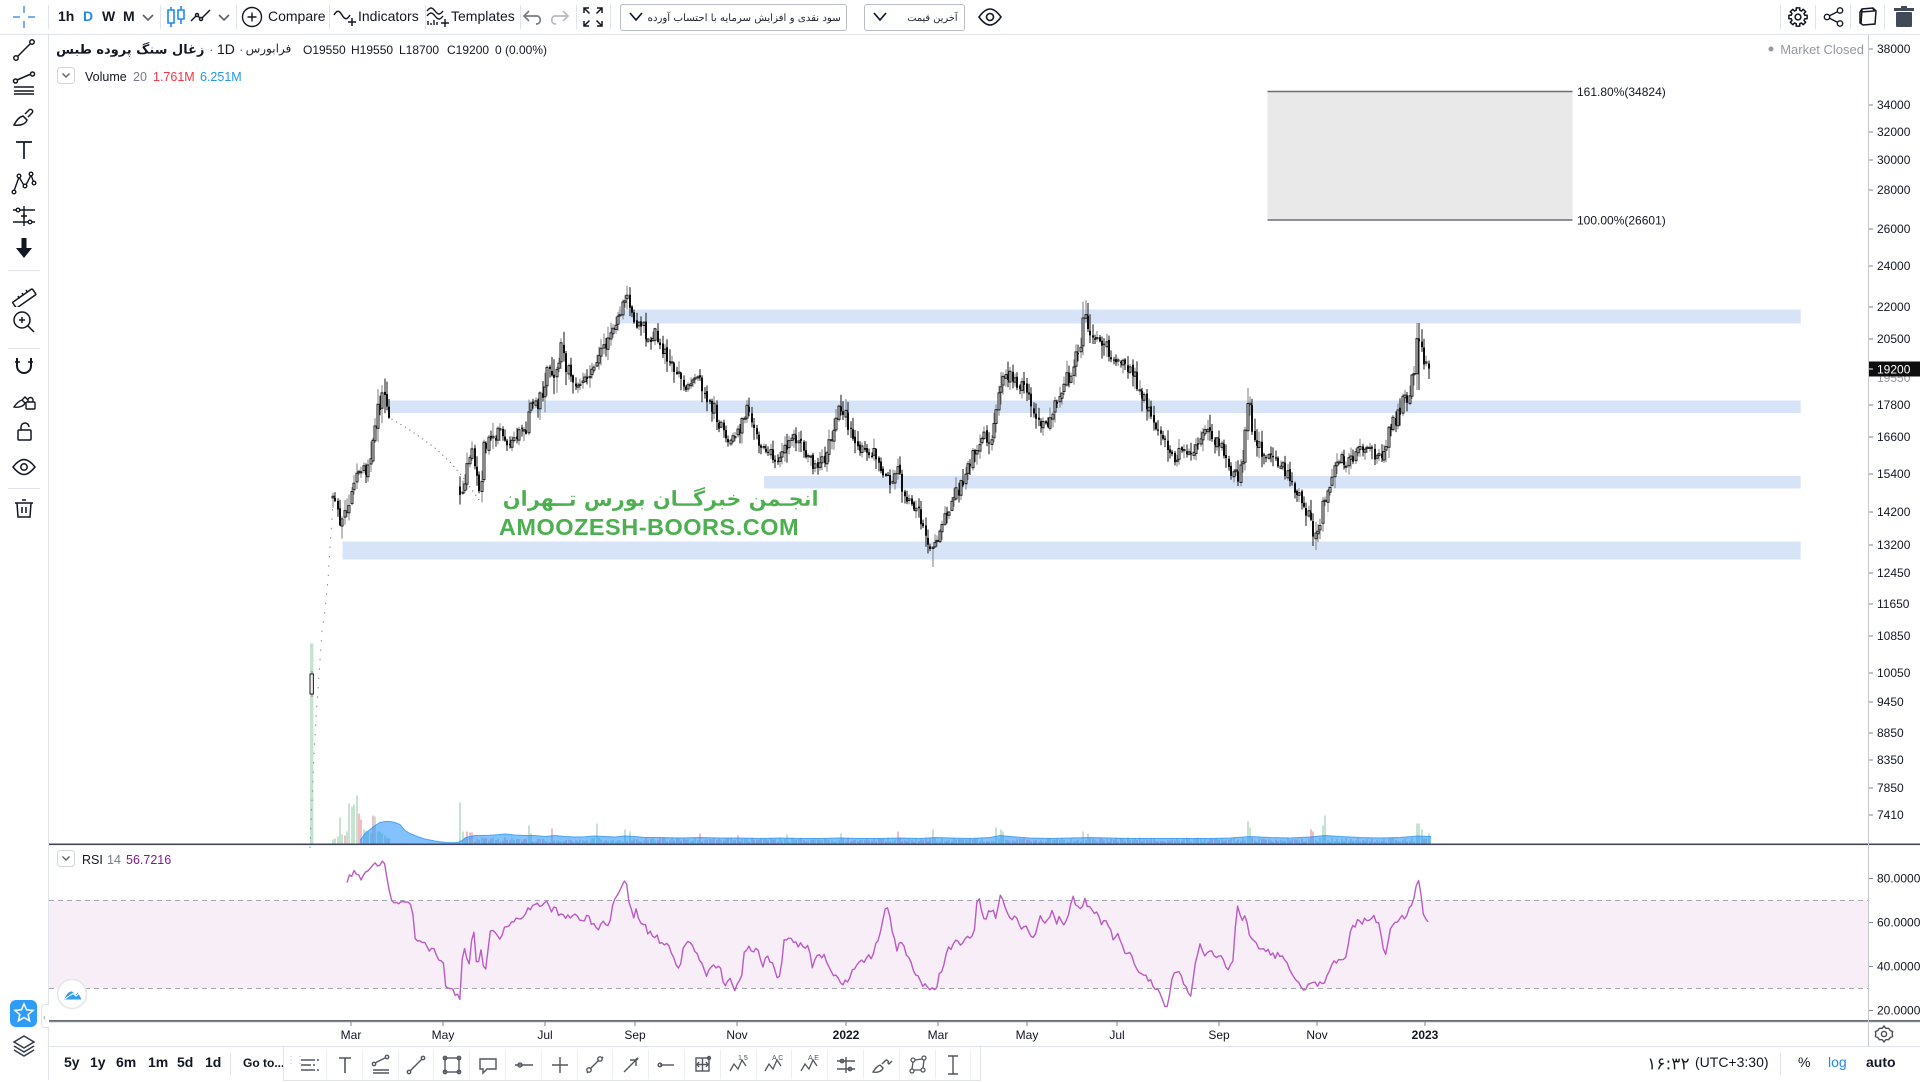 The image size is (1920, 1083). Describe the element at coordinates (1890, 815) in the screenshot. I see `svg-text: 7410` at that location.